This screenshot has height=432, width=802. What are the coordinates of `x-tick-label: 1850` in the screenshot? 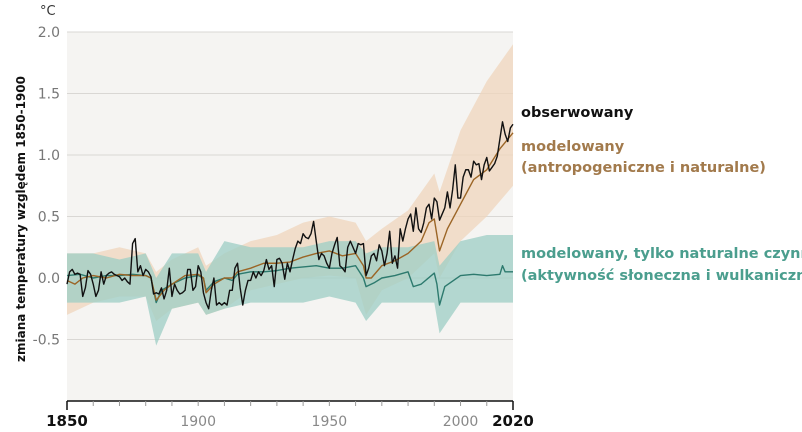 It's located at (67, 421).